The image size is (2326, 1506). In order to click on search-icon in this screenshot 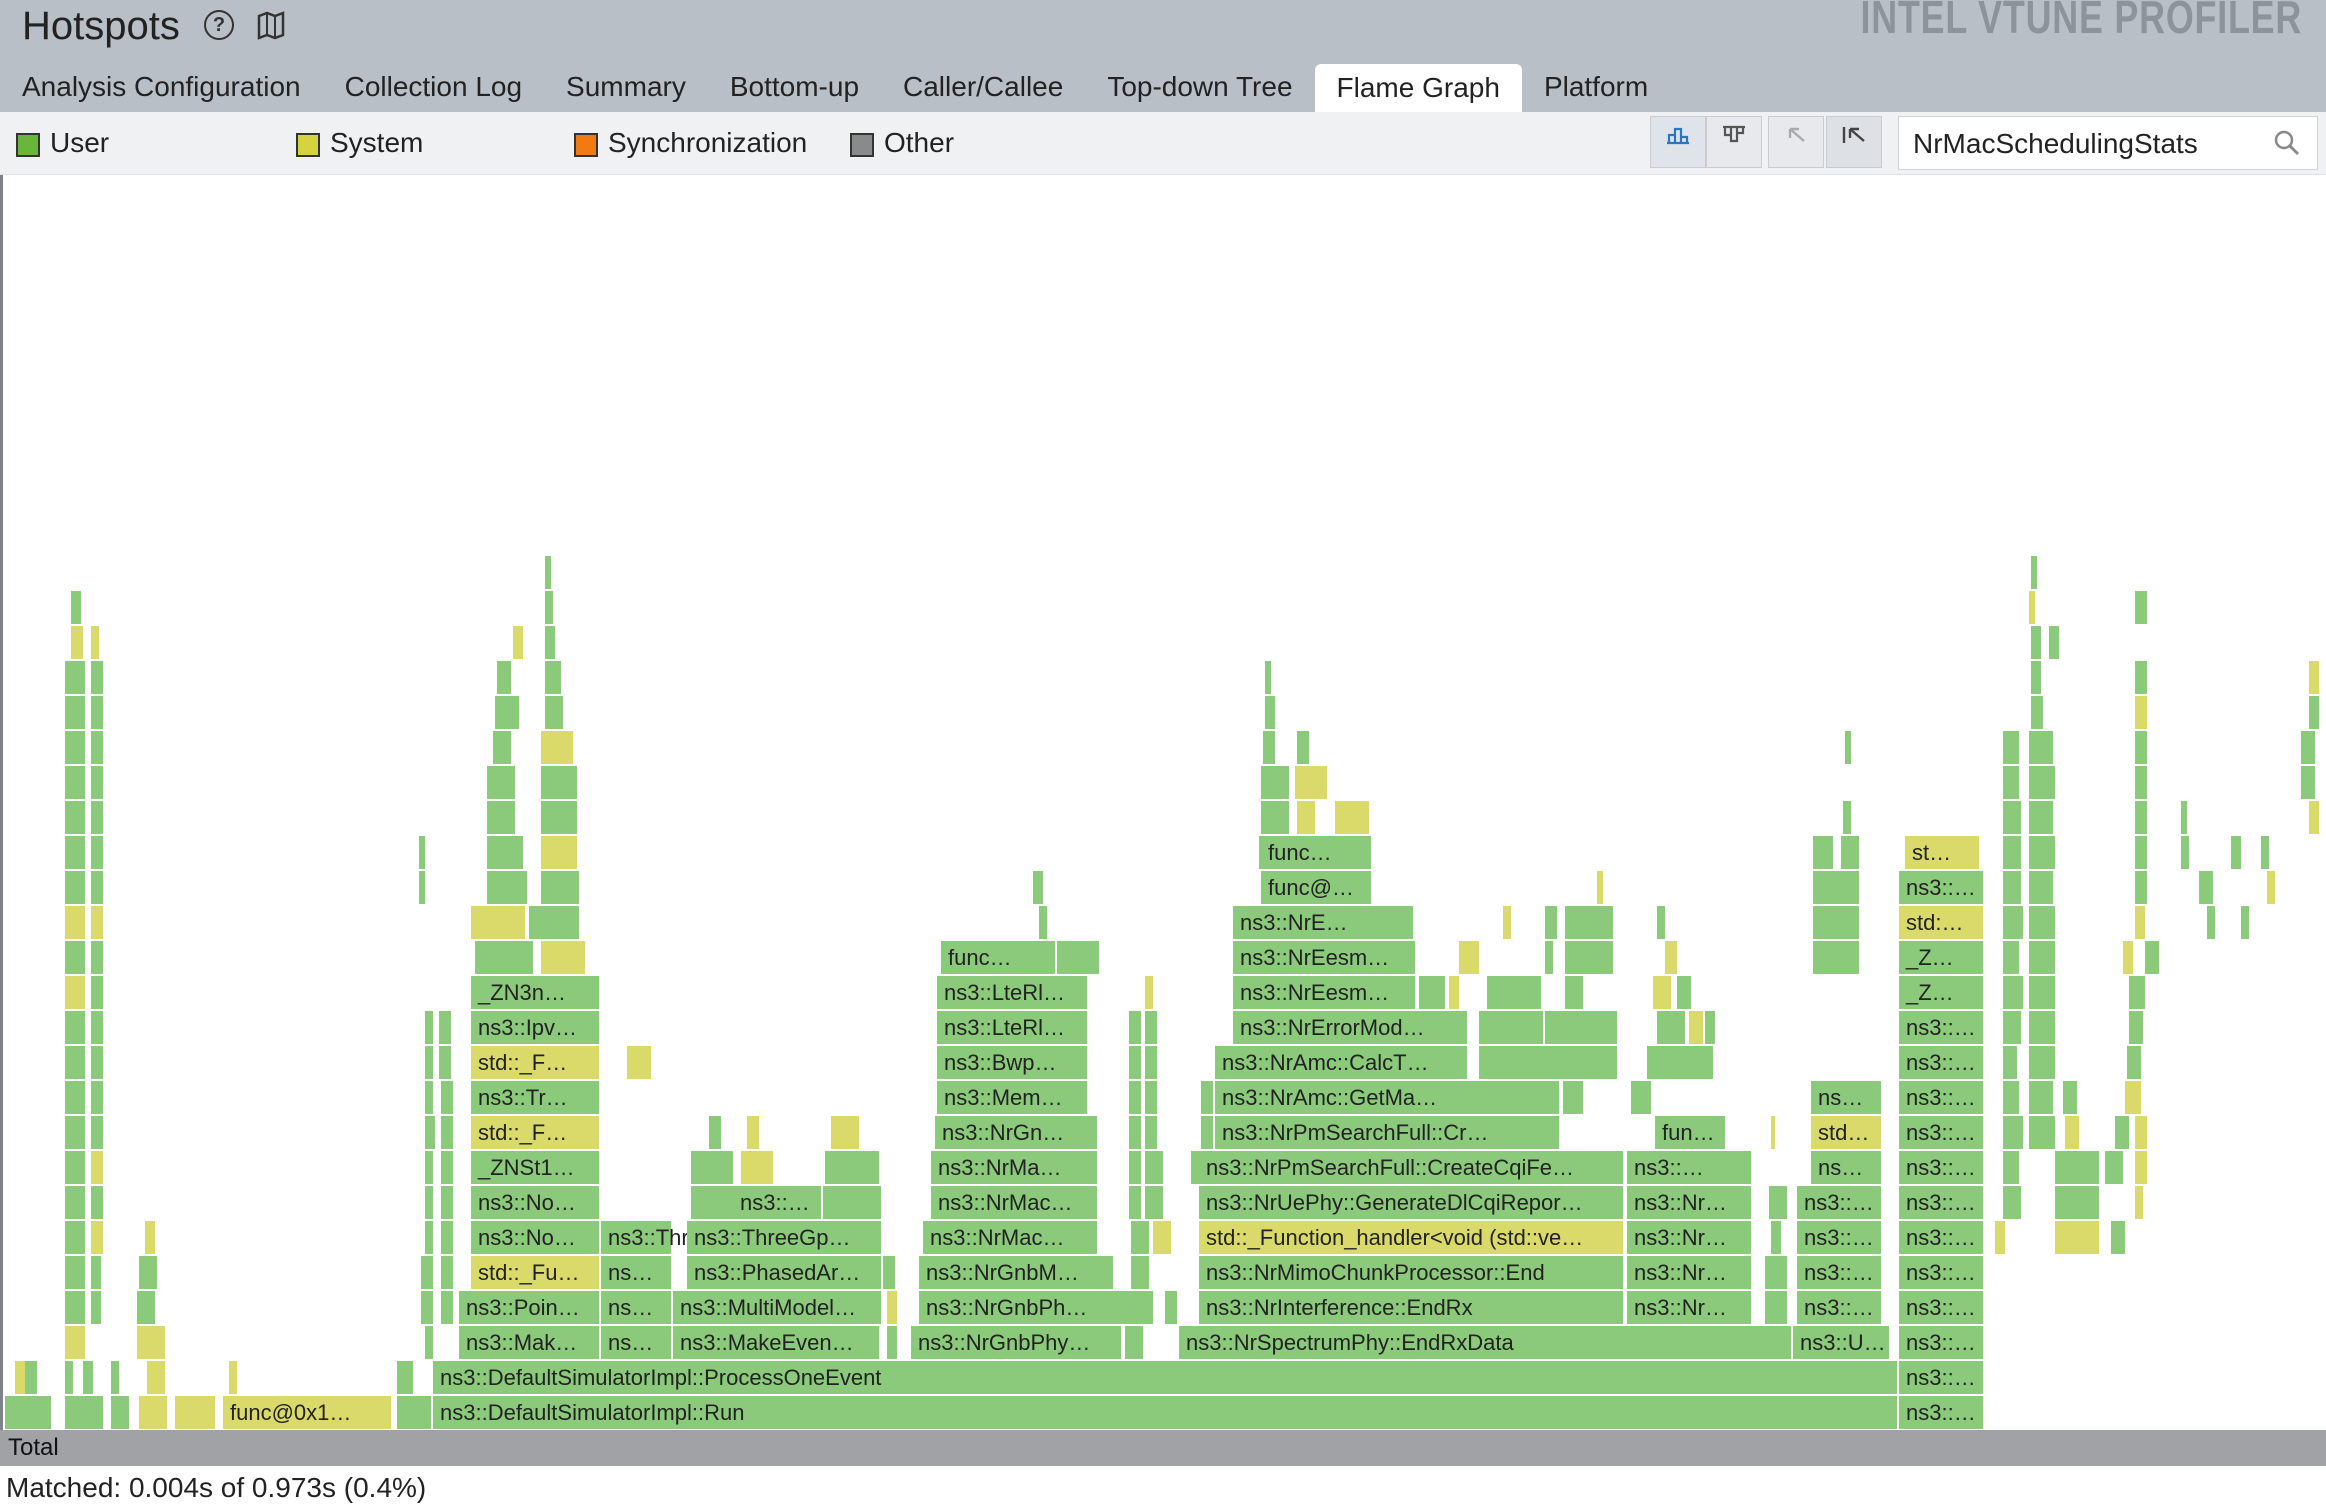, I will do `click(2287, 143)`.